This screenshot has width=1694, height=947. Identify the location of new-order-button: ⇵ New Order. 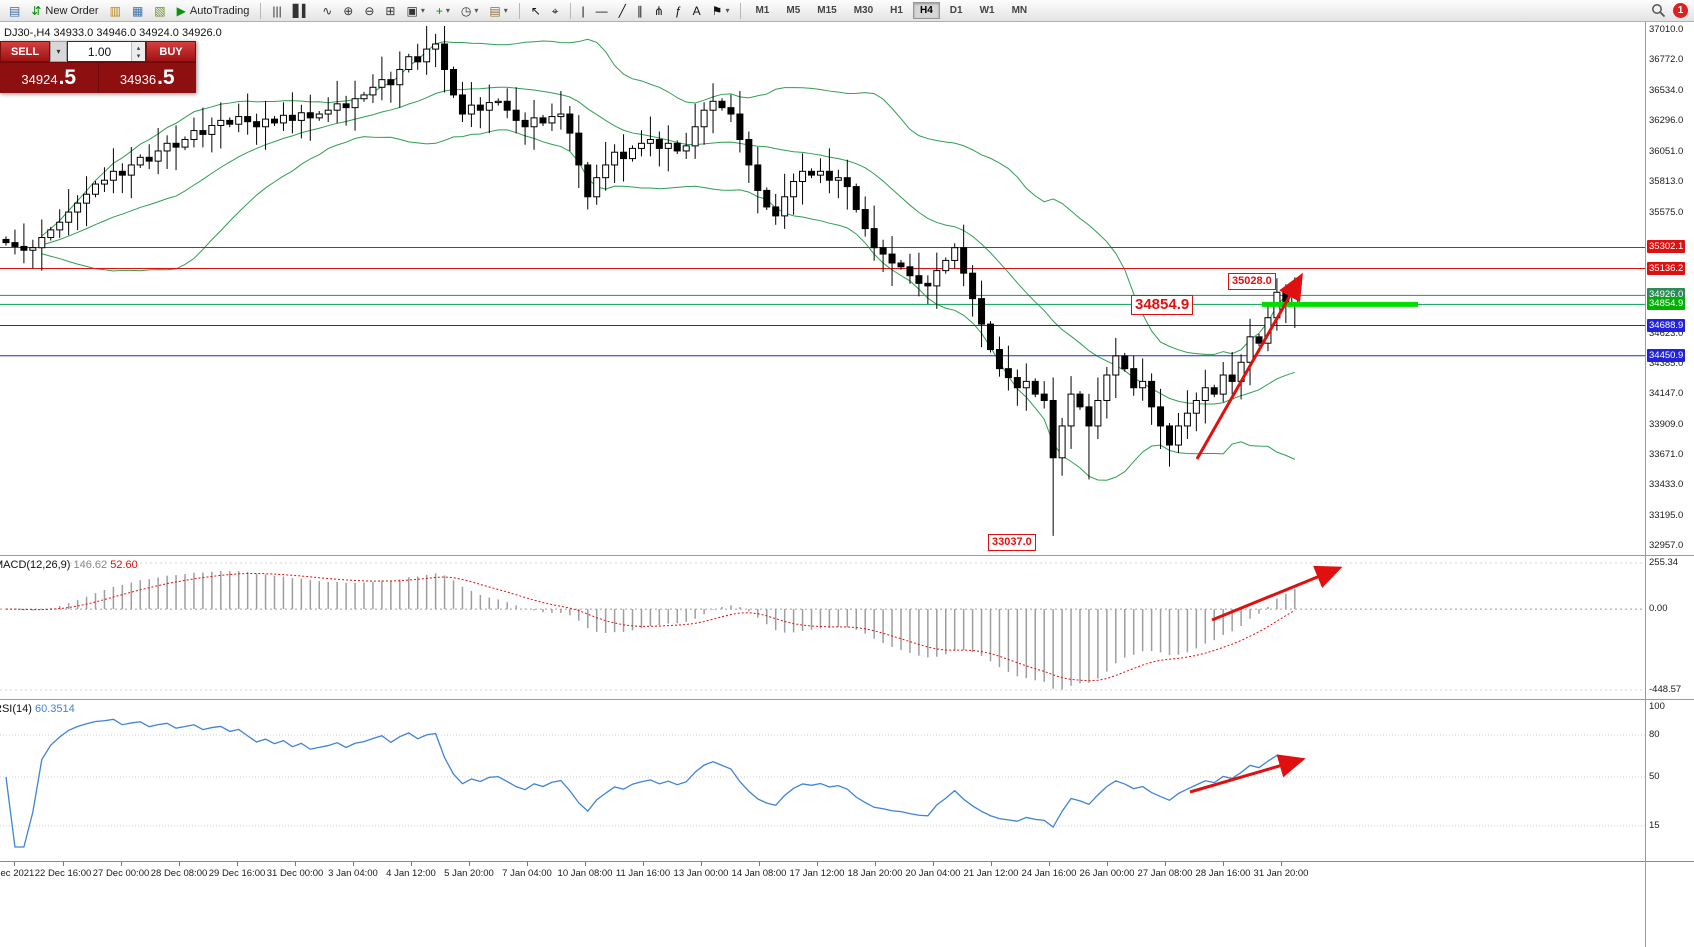
(65, 10).